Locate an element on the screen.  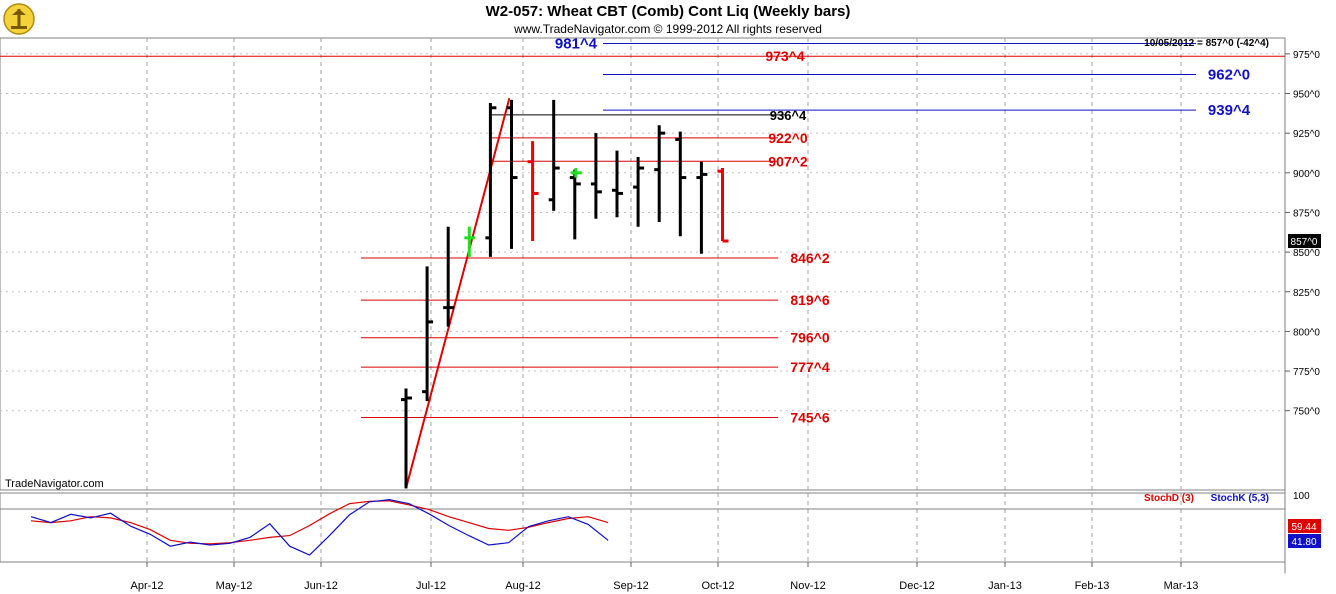
stoch-last-value: 59.44 is located at coordinates (1303, 527).